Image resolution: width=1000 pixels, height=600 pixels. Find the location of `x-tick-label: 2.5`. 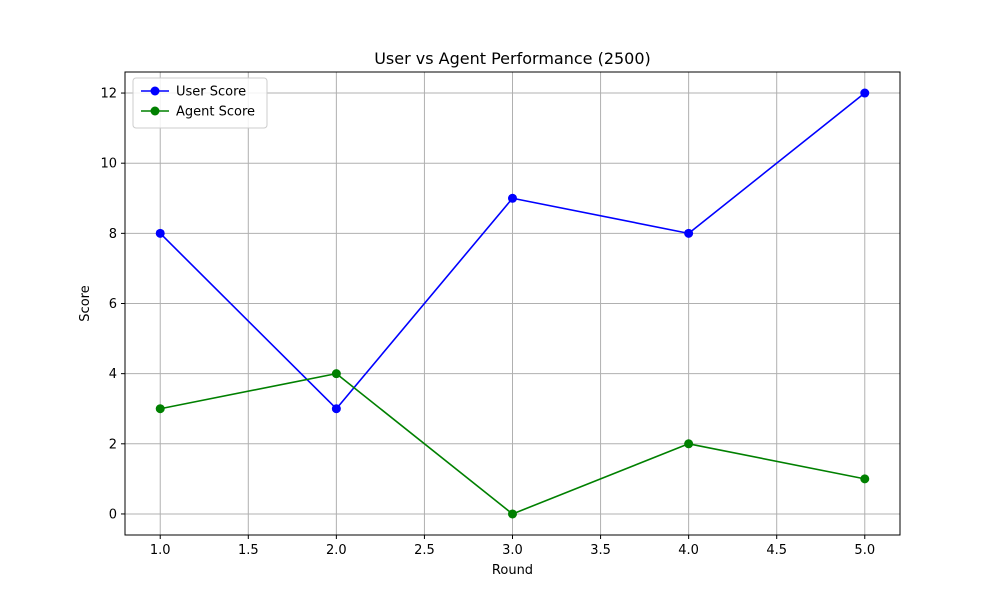

x-tick-label: 2.5 is located at coordinates (424, 550).